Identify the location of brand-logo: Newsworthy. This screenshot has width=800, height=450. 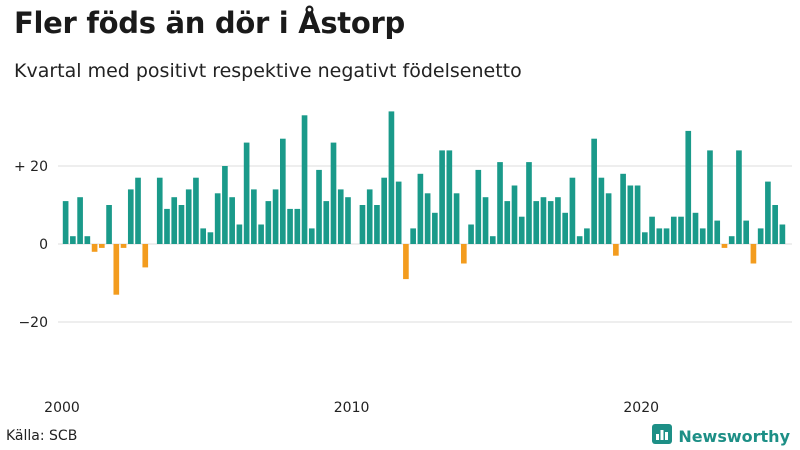
(721, 436).